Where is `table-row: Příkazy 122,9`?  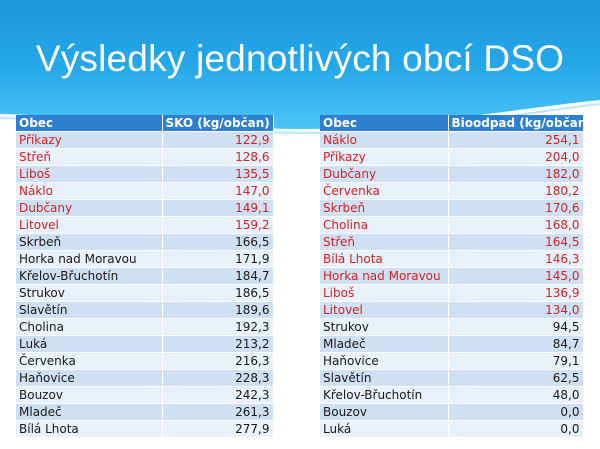 table-row: Příkazy 122,9 is located at coordinates (145, 140).